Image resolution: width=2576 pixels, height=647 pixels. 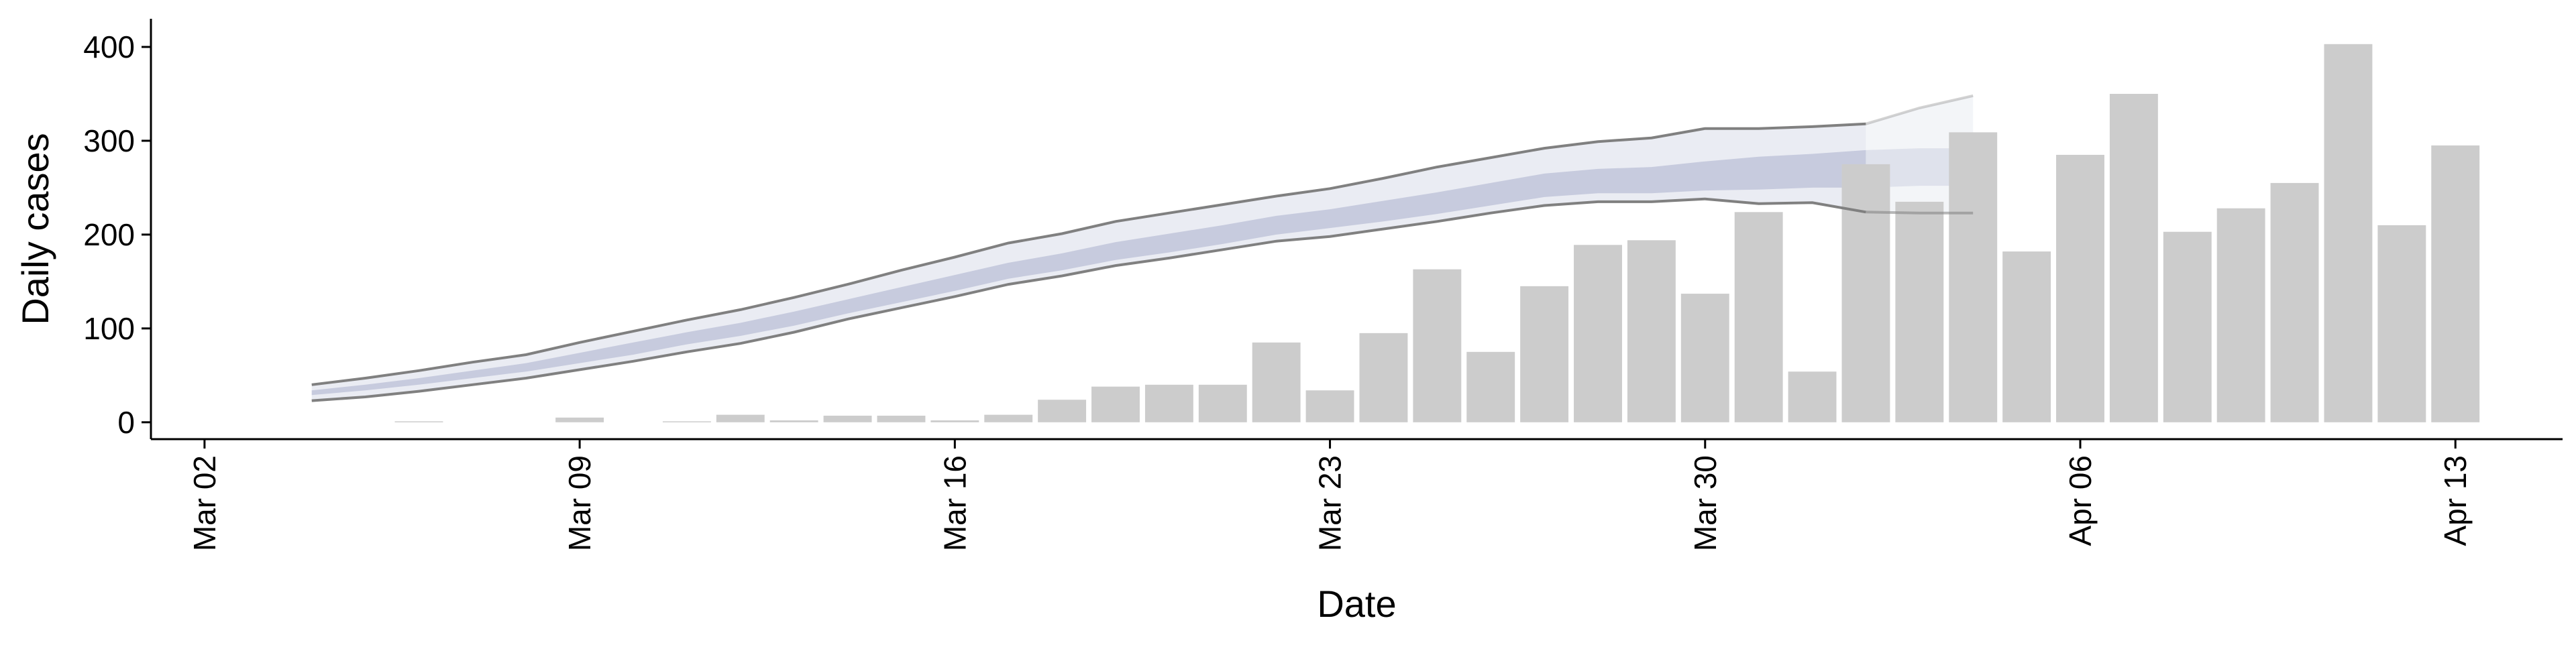 What do you see at coordinates (1330, 503) in the screenshot?
I see `x-tick-label: Mar 23` at bounding box center [1330, 503].